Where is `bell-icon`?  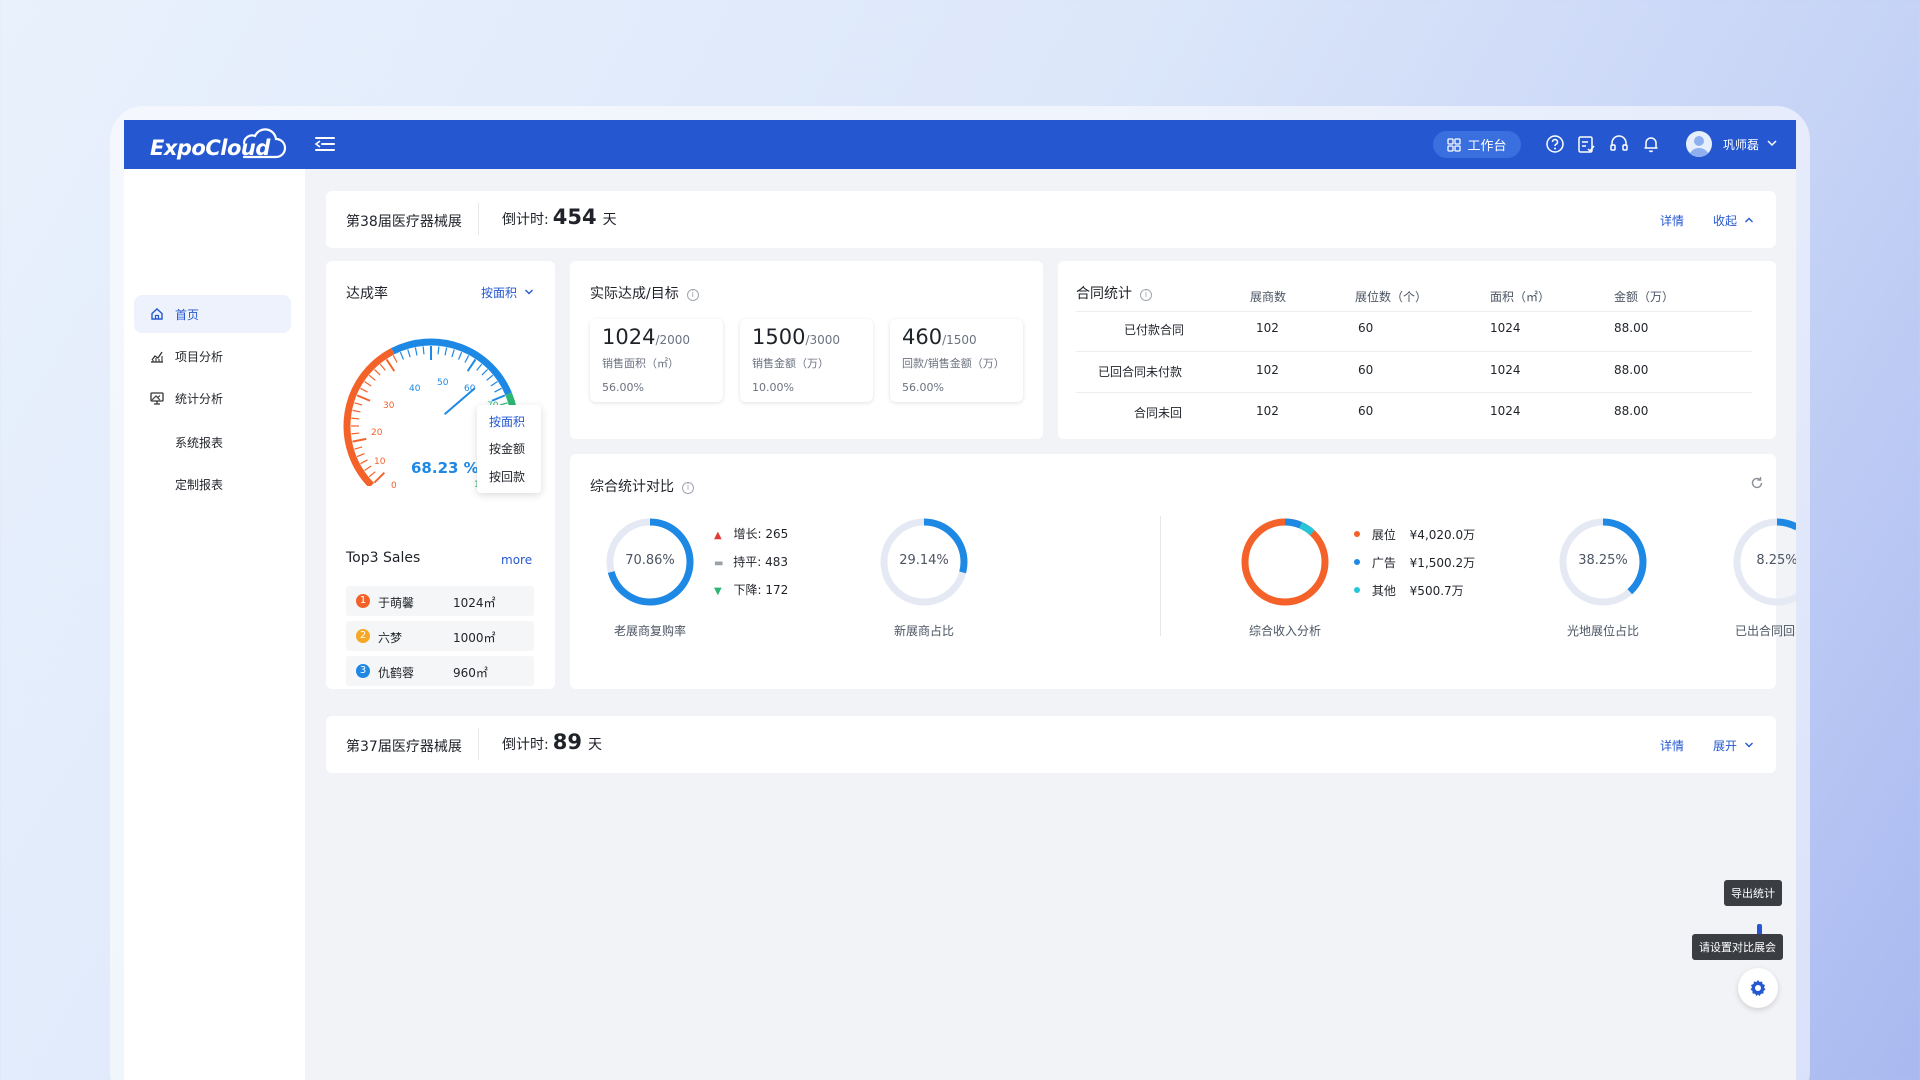 bell-icon is located at coordinates (1651, 144).